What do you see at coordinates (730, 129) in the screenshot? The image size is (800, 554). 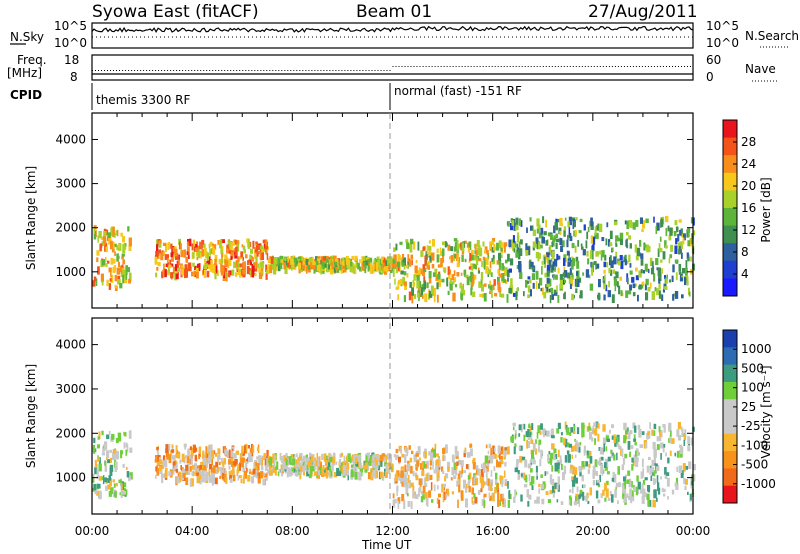 I see `colorbar-segment` at bounding box center [730, 129].